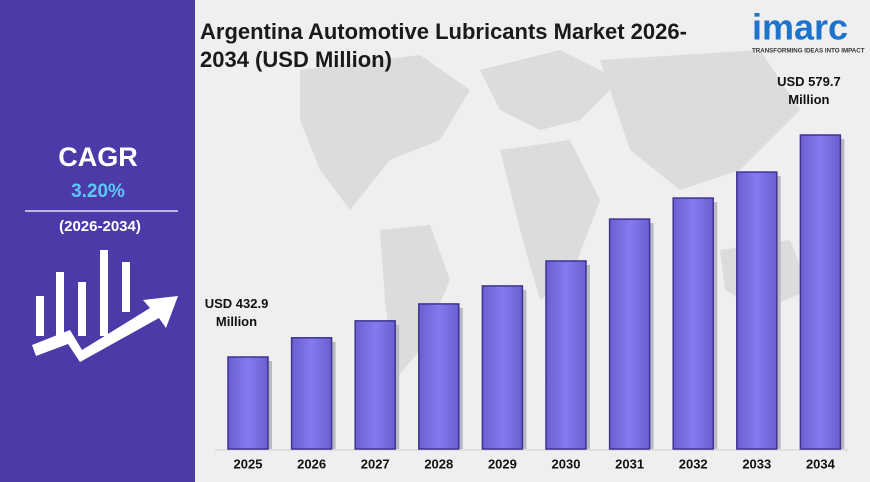  I want to click on x-tick-label: 2033, so click(756, 463).